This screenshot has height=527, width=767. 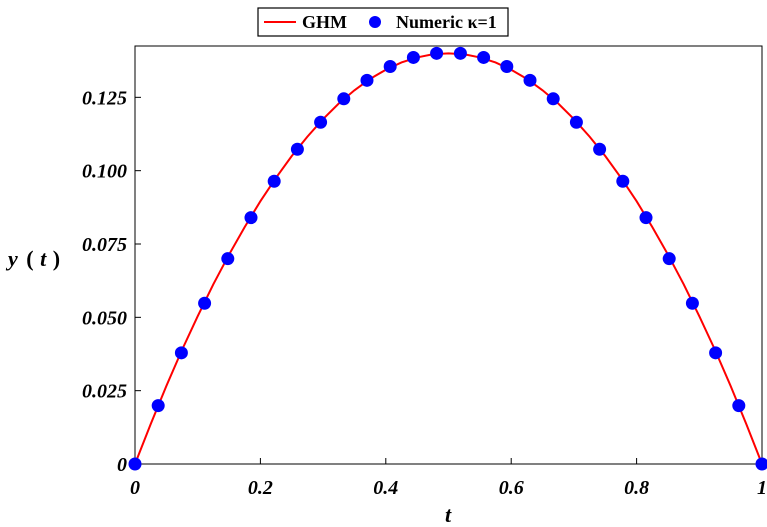 What do you see at coordinates (122, 465) in the screenshot?
I see `y-tick-label: 0` at bounding box center [122, 465].